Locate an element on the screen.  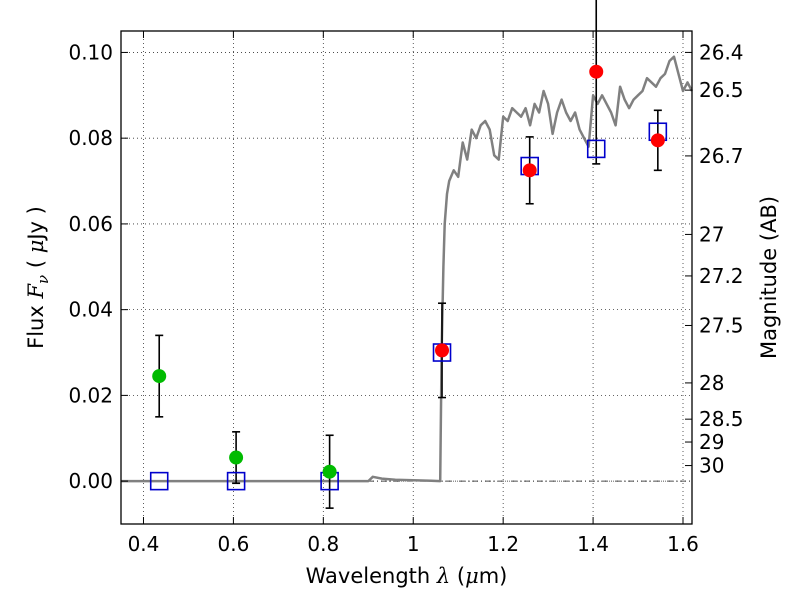
x-axis-label: Wavelength λ (μm) is located at coordinates (407, 576).